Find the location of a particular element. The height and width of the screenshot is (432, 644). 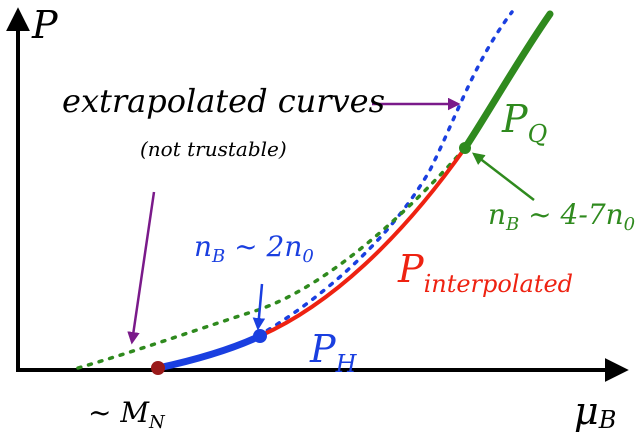

y-axis-label: P is located at coordinates (45, 25).